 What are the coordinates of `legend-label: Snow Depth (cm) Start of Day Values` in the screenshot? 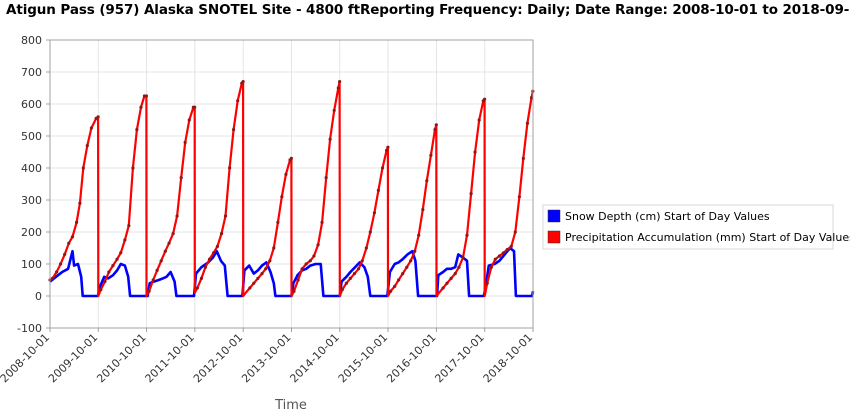 It's located at (667, 216).